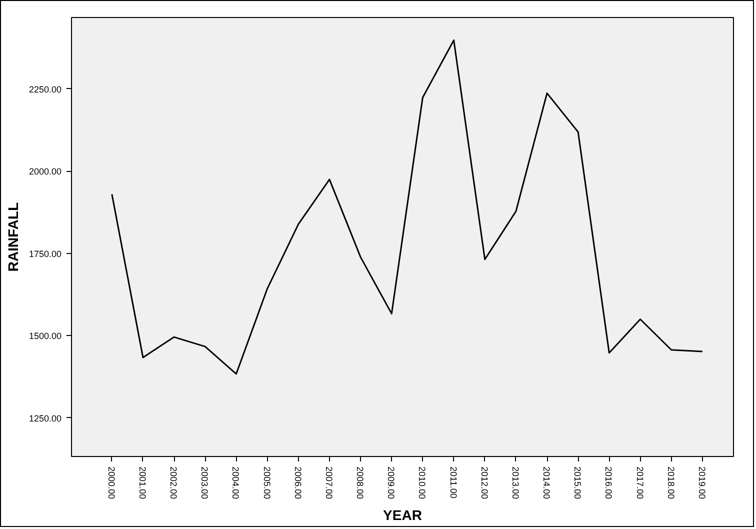 The width and height of the screenshot is (756, 529). Describe the element at coordinates (391, 483) in the screenshot. I see `x-tick-label: 2009.00` at that location.